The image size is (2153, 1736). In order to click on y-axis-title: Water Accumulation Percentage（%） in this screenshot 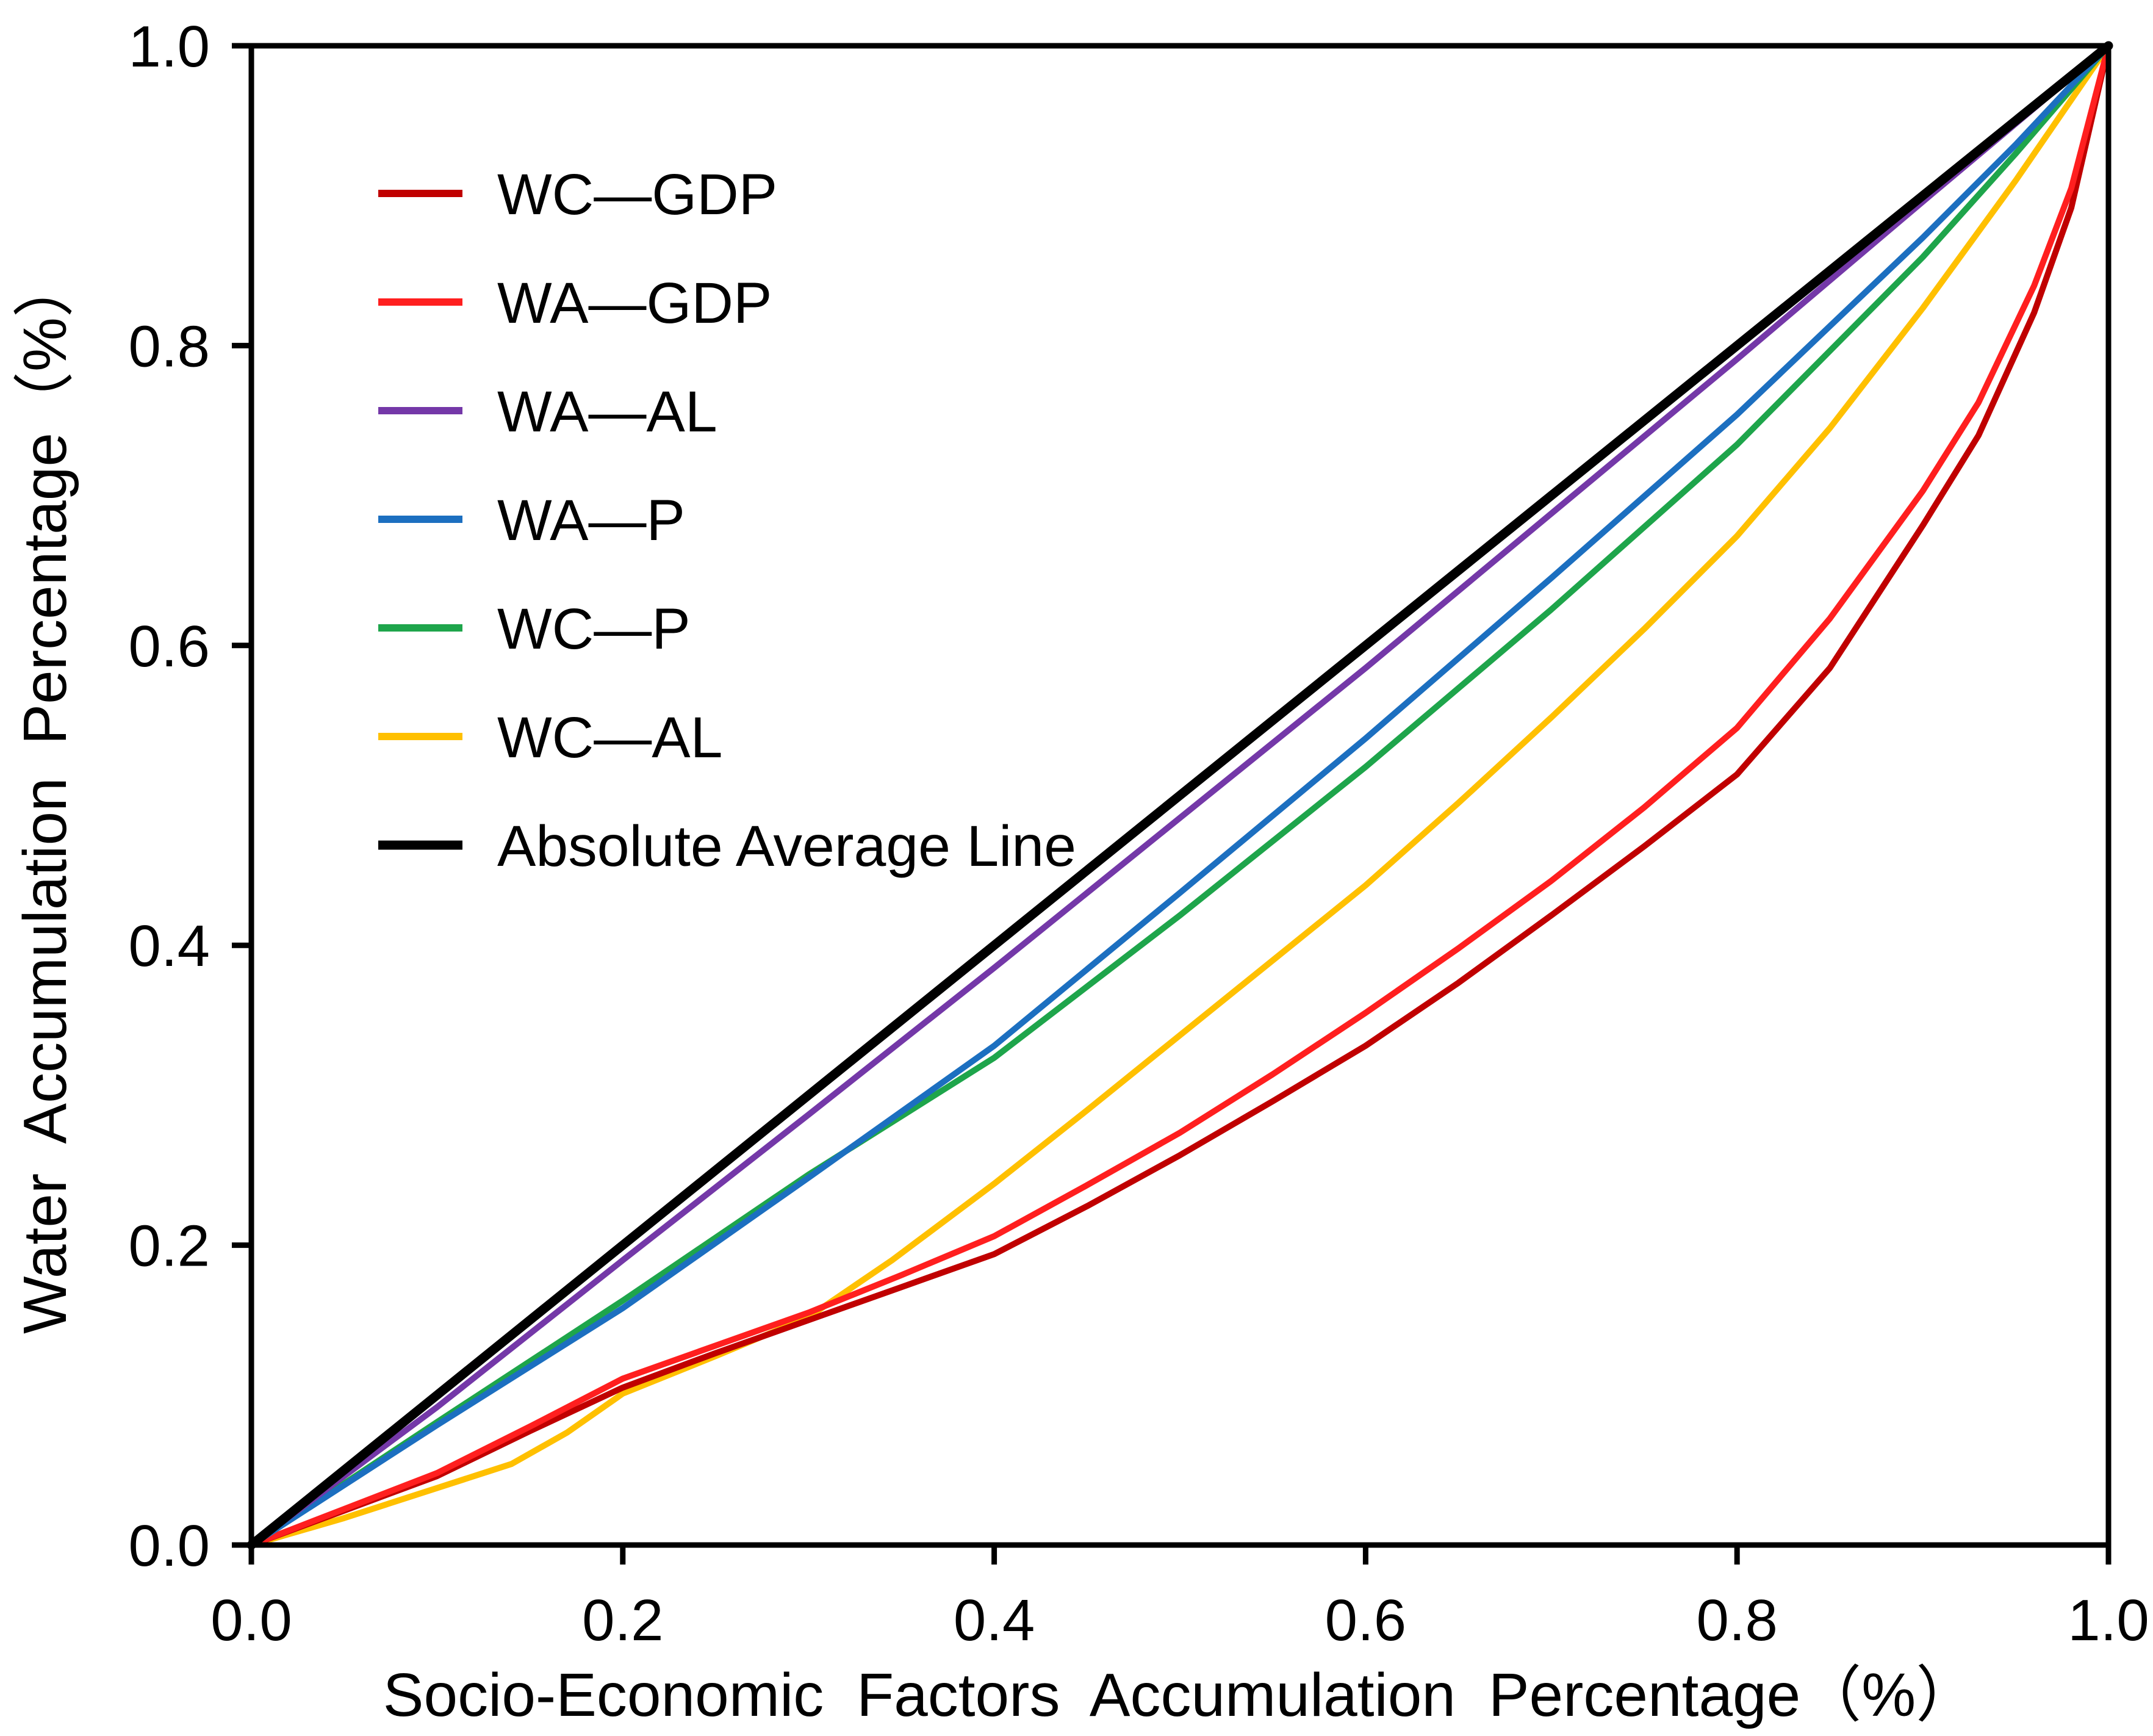, I will do `click(45, 795)`.